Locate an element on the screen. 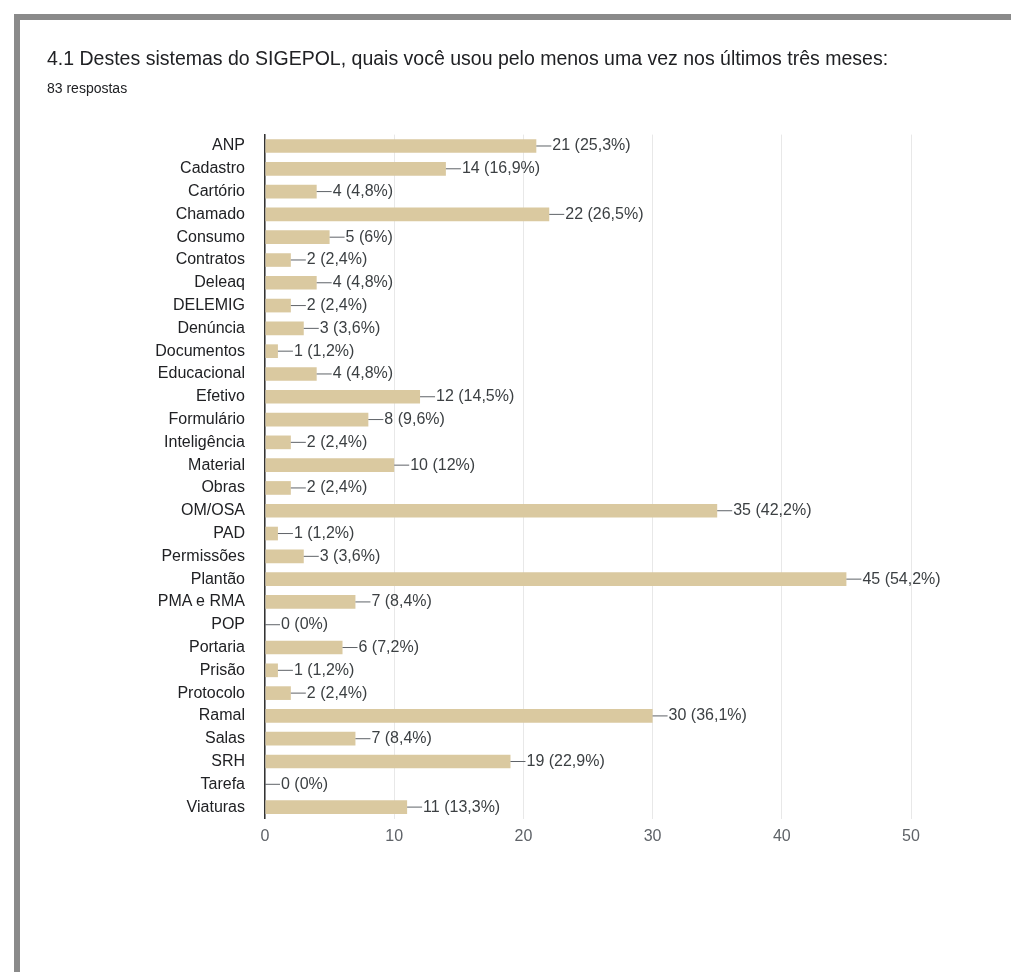  data-label: 35 (42,2%) is located at coordinates (772, 510).